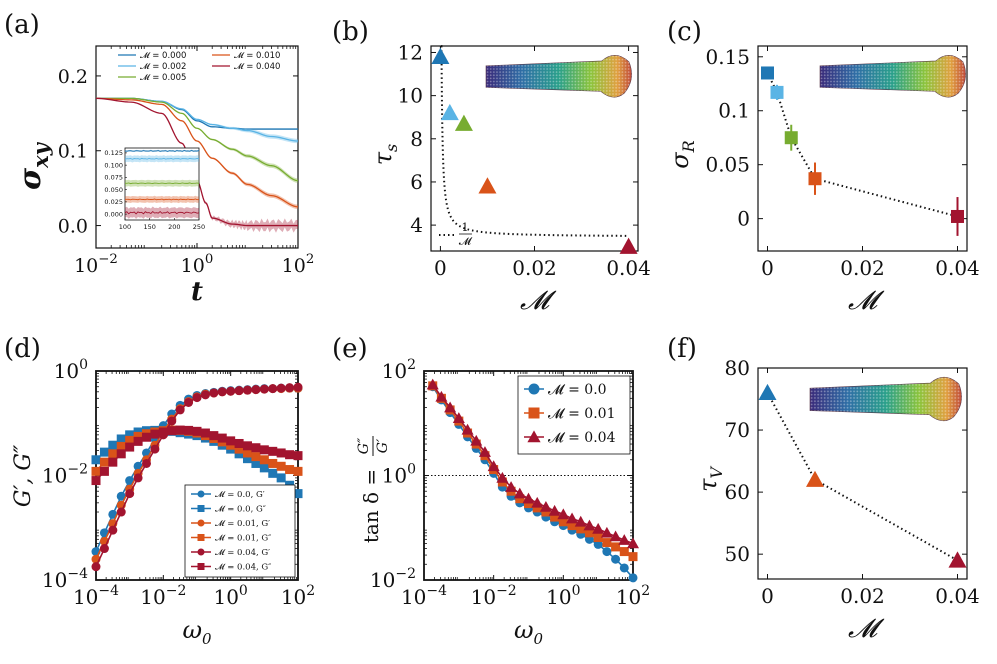 The height and width of the screenshot is (664, 997). Describe the element at coordinates (113, 214) in the screenshot. I see `inset-y-tick-label: 0.000` at that location.